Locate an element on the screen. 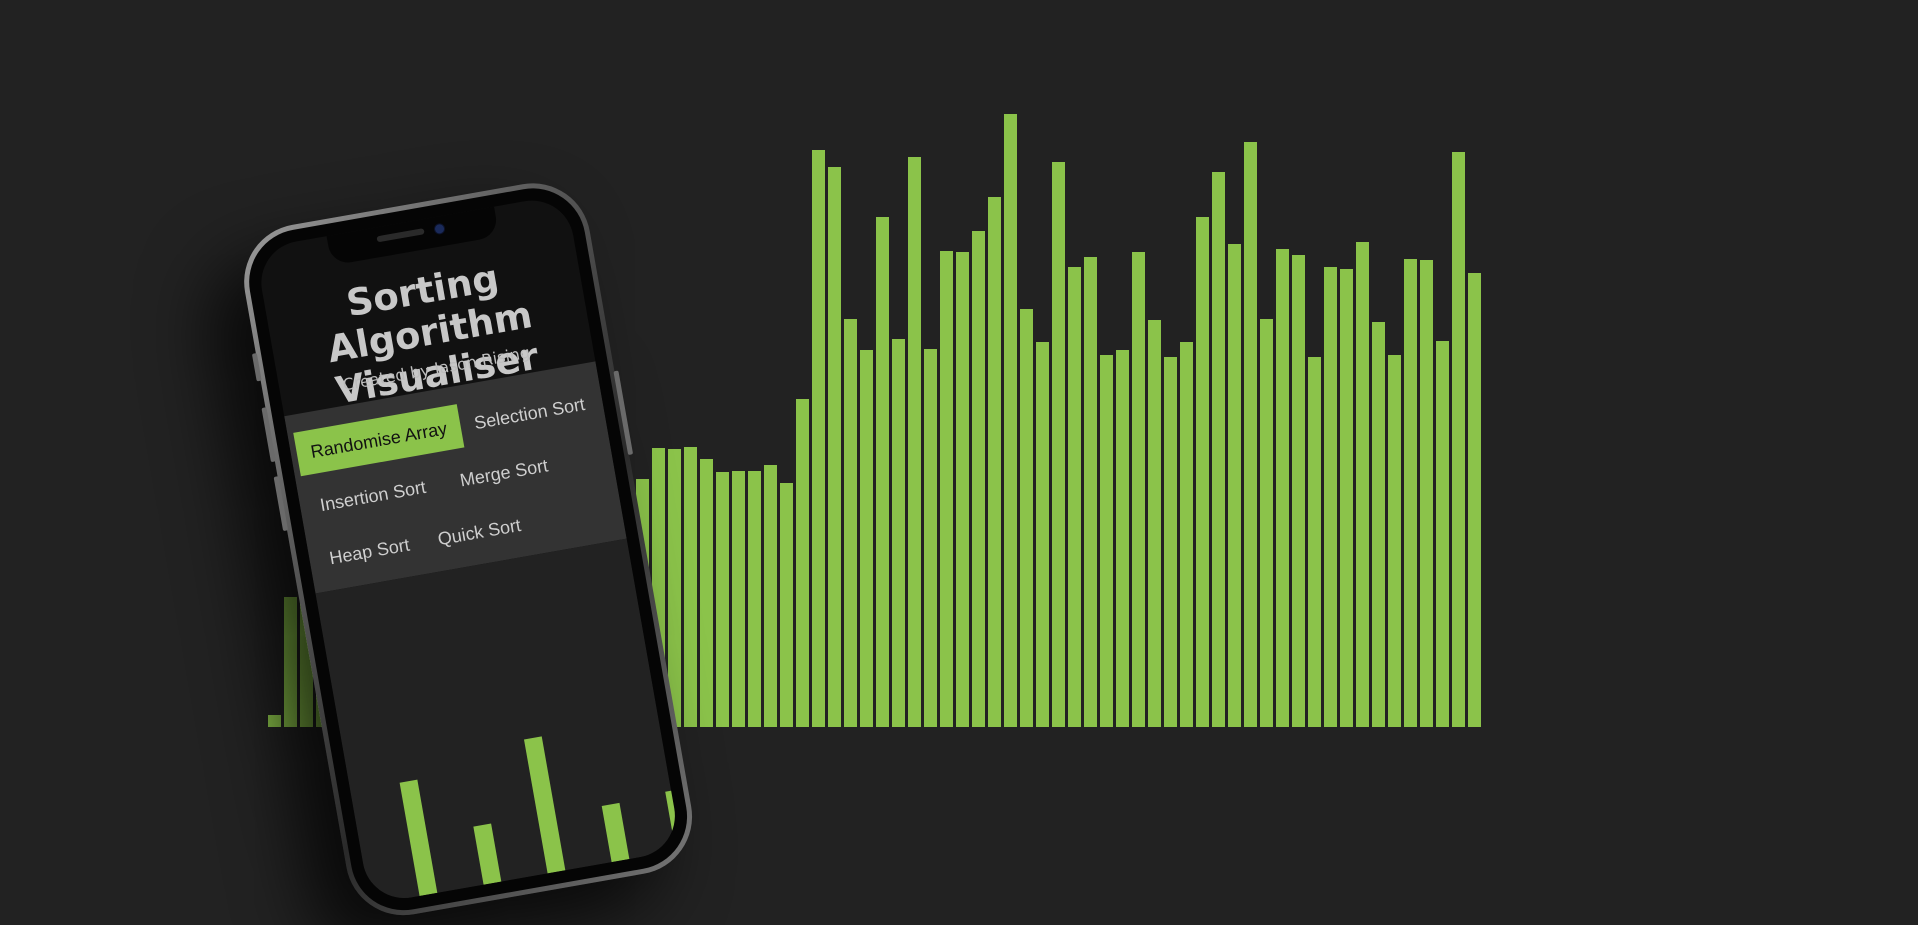 This screenshot has width=1918, height=925. merge-sort-button: Merge Sort is located at coordinates (504, 473).